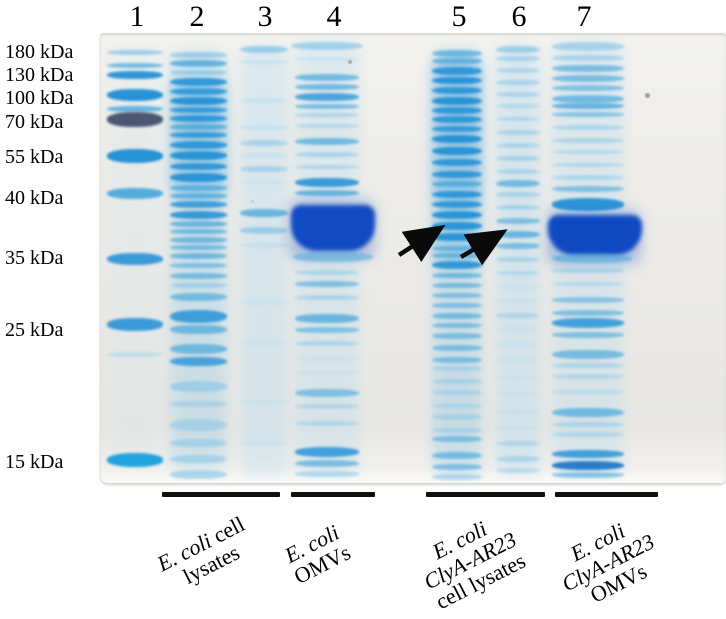 Image resolution: width=726 pixels, height=619 pixels. I want to click on lane-2-ecoli-cell-lysate, so click(198, 258).